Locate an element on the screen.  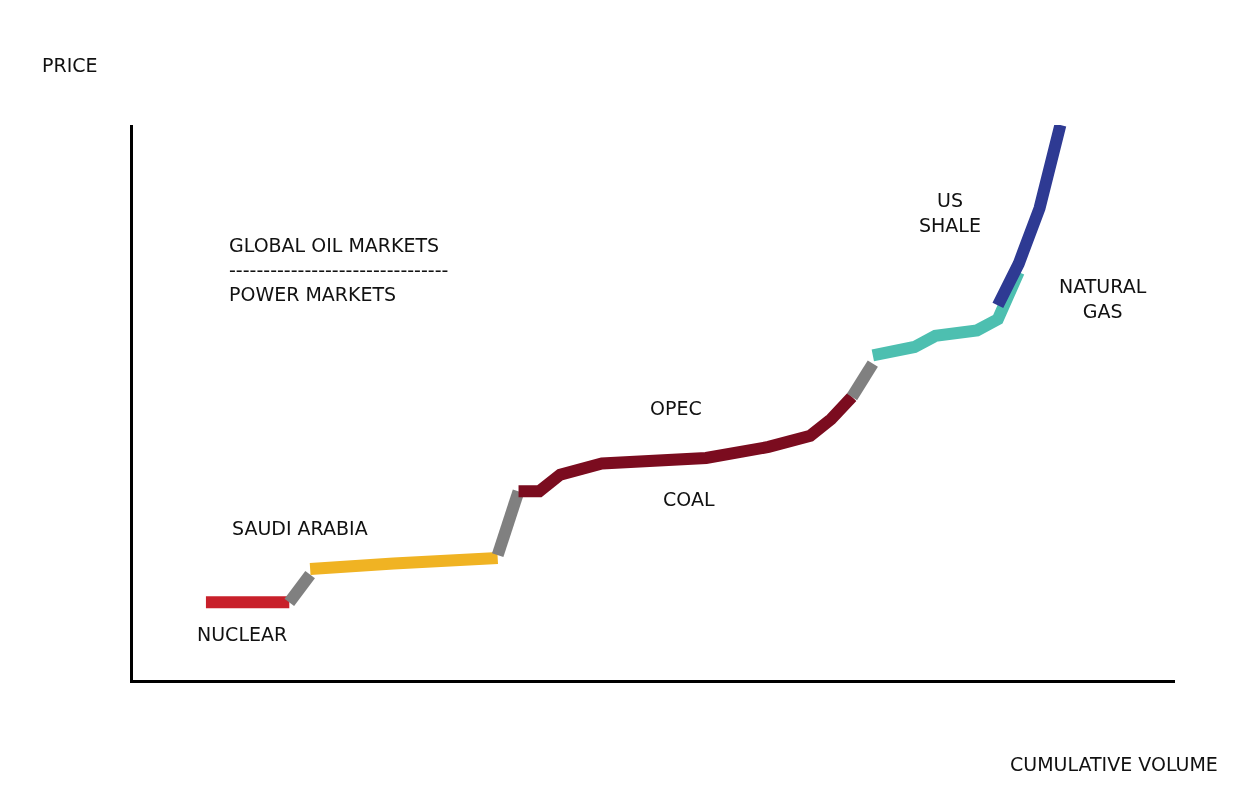
annotation: NUCLEAR is located at coordinates (242, 634).